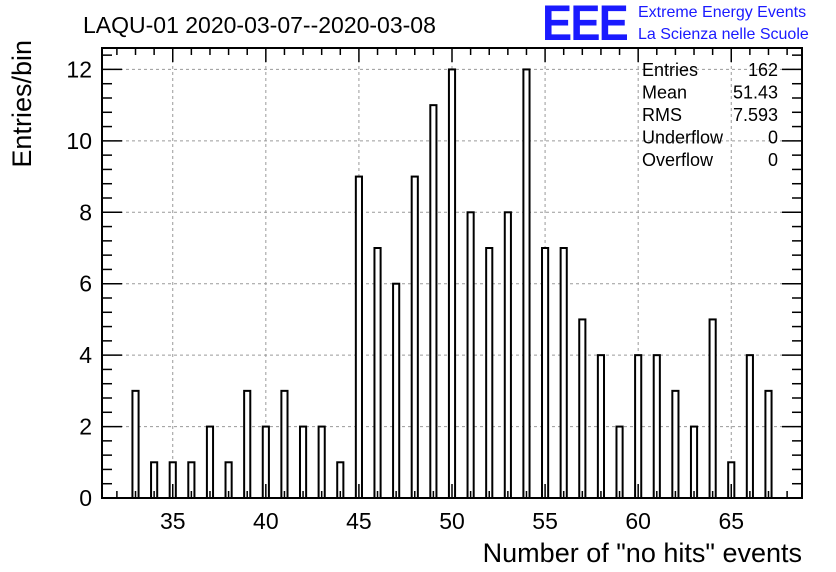 The width and height of the screenshot is (836, 572). Describe the element at coordinates (22, 104) in the screenshot. I see `y-axis-title: Entries/bin` at that location.